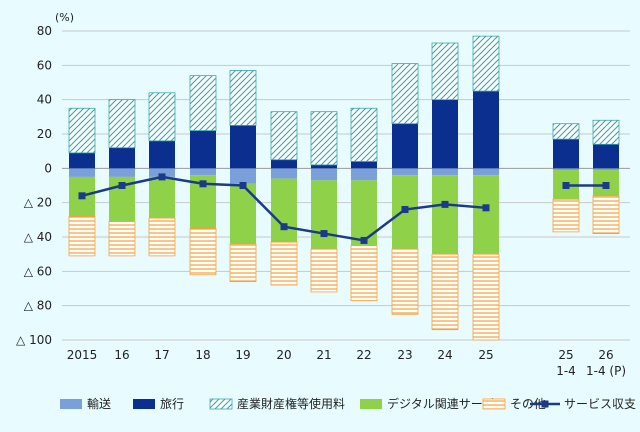 The height and width of the screenshot is (432, 640). What do you see at coordinates (600, 404) in the screenshot?
I see `legend-label: サービス収支` at bounding box center [600, 404].